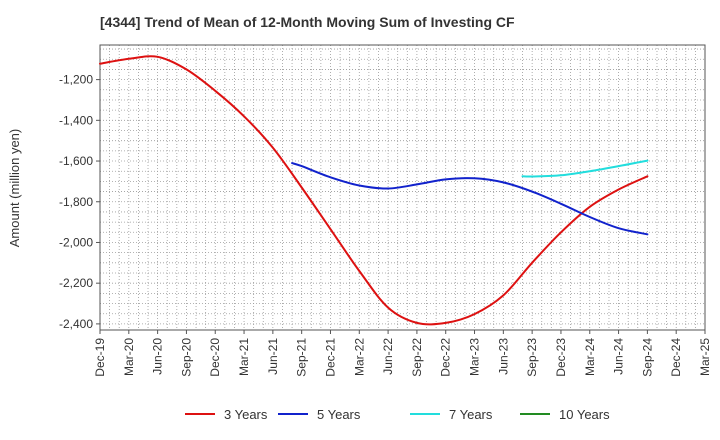  I want to click on x-tick-label: Sep-22, so click(417, 357).